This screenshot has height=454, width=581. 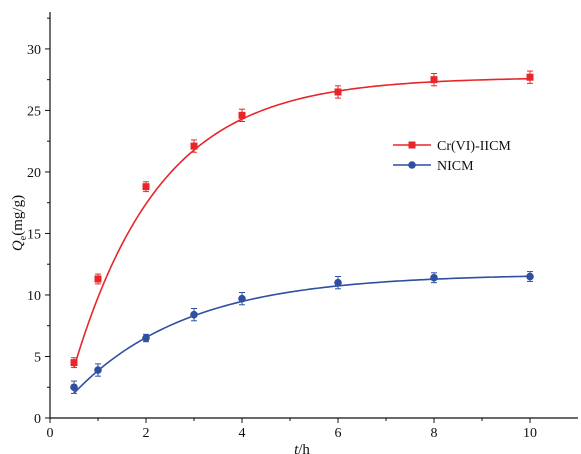 What do you see at coordinates (19, 223) in the screenshot?
I see `y-axis-label: Qe(mg/g)` at bounding box center [19, 223].